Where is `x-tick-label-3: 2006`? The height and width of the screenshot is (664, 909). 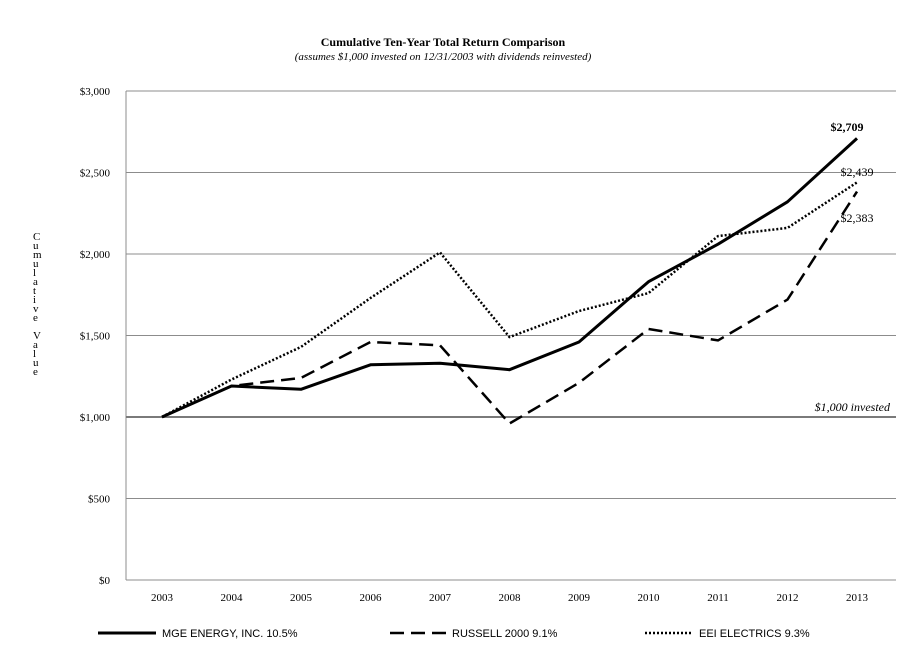
x-tick-label-3: 2006 is located at coordinates (371, 598).